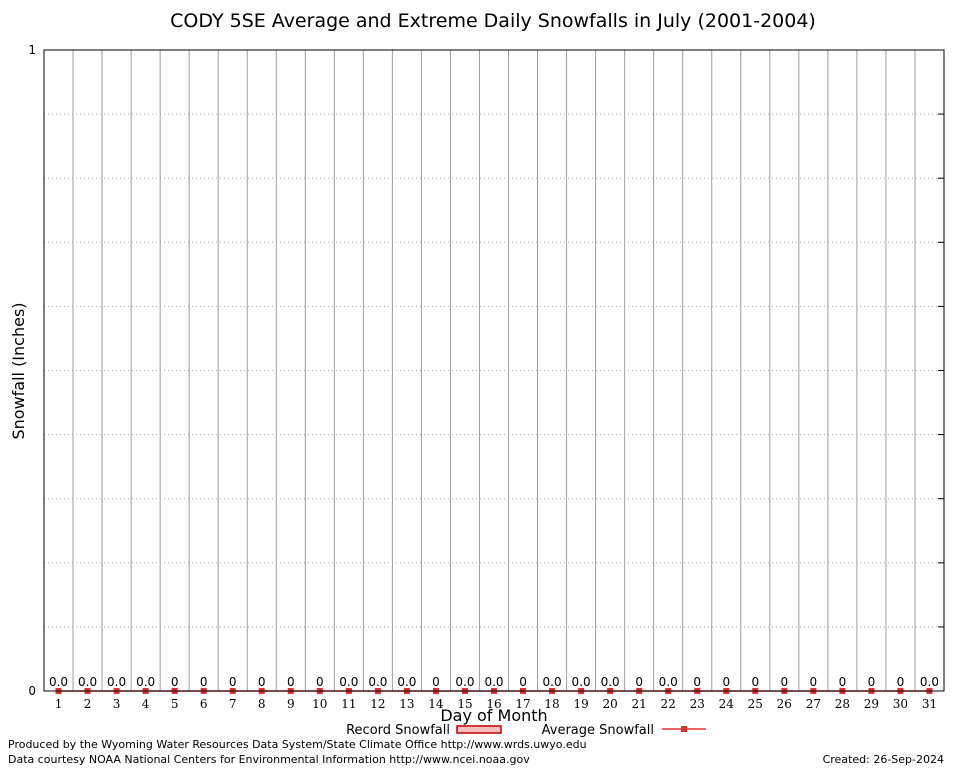 The width and height of the screenshot is (954, 768). I want to click on x-tick-label: 10, so click(319, 704).